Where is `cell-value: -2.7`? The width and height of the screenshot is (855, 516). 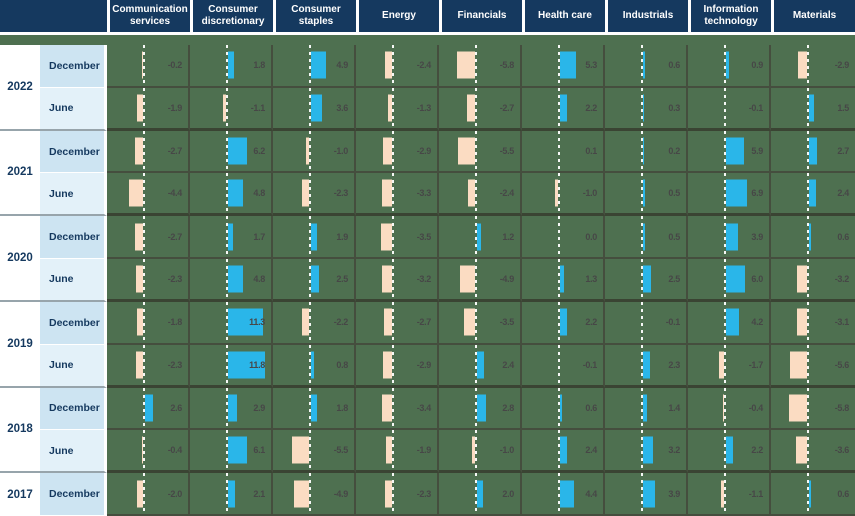
cell-value: -2.7 is located at coordinates (175, 151).